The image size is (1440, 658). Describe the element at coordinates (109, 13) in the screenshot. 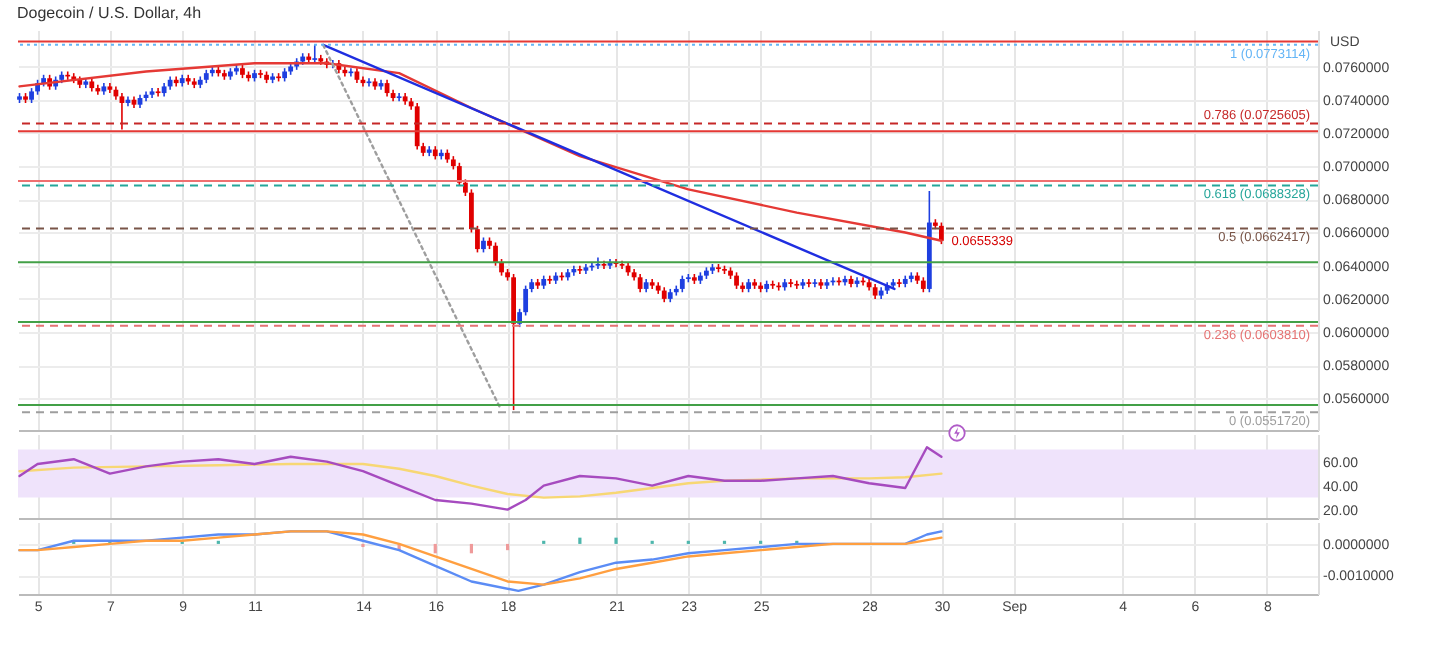

I see `chart-title: Dogecoin / U.S. Dollar, 4h` at that location.